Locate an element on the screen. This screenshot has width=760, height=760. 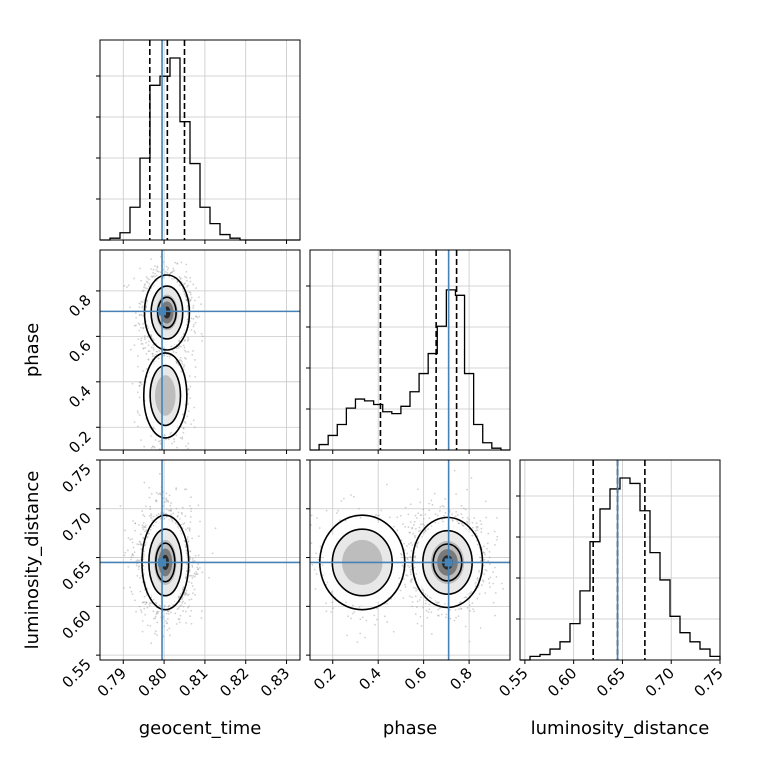
scatter-panel-geocent-time-vs-phase: 0.2 0.4 0.6 0.8 is located at coordinates (183, 353).